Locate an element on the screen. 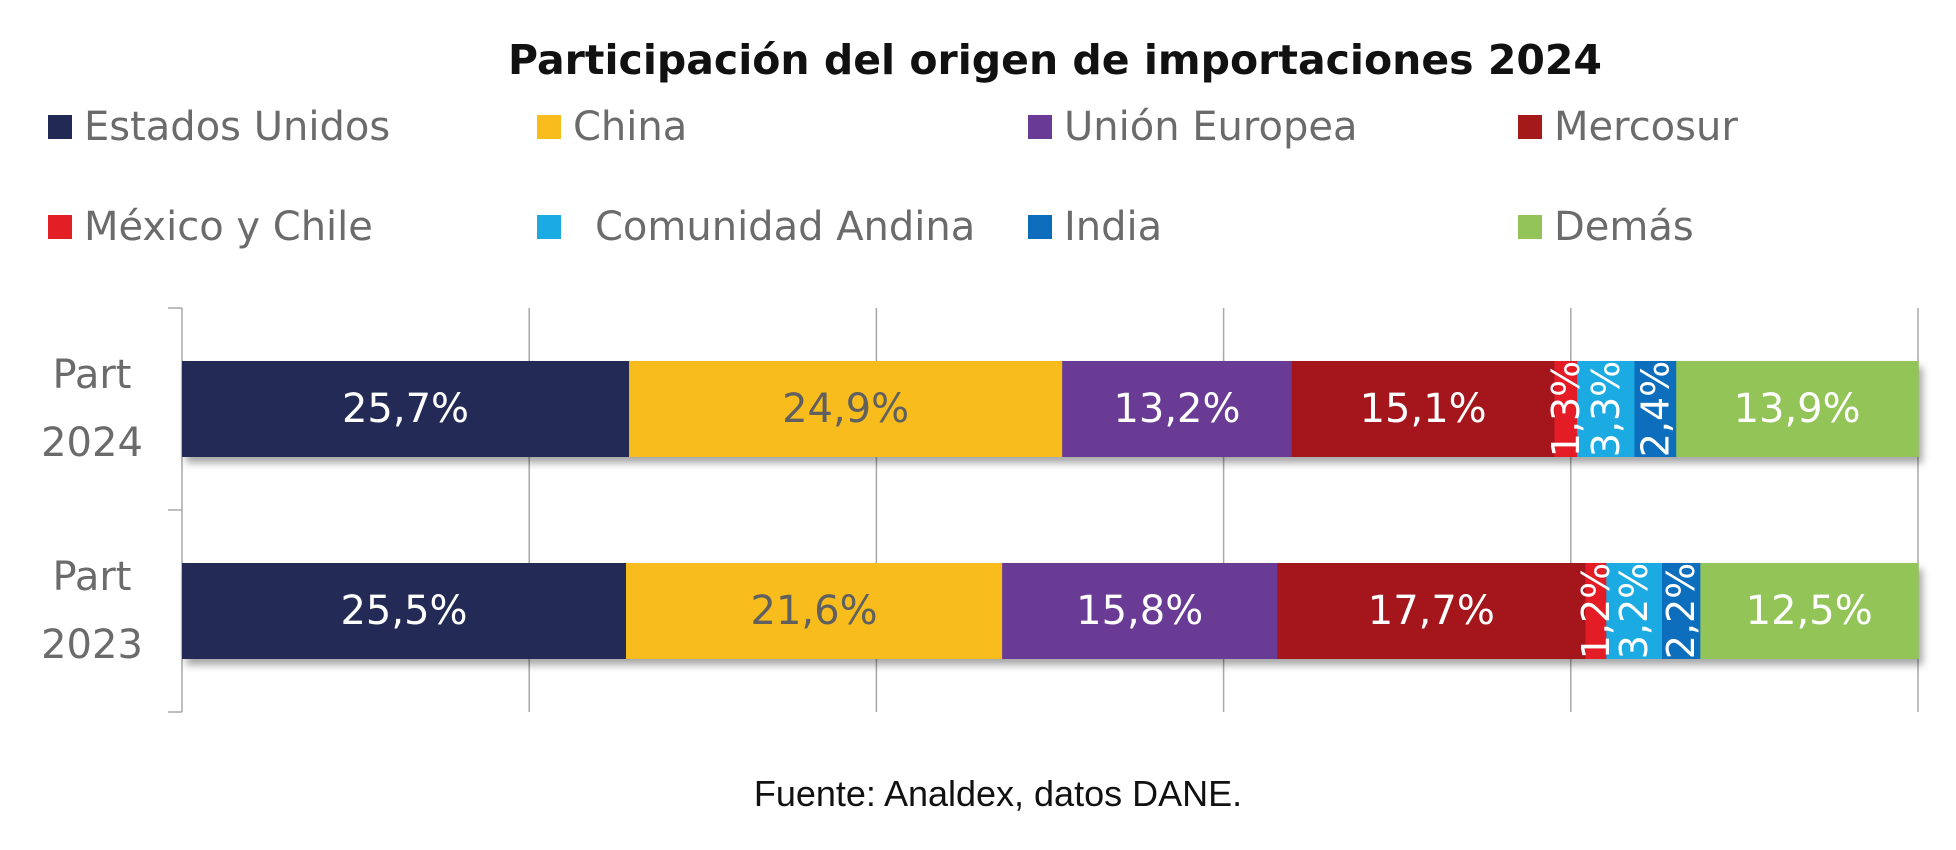 The image size is (1956, 850). bar-demas-part-2023 is located at coordinates (1809, 611).